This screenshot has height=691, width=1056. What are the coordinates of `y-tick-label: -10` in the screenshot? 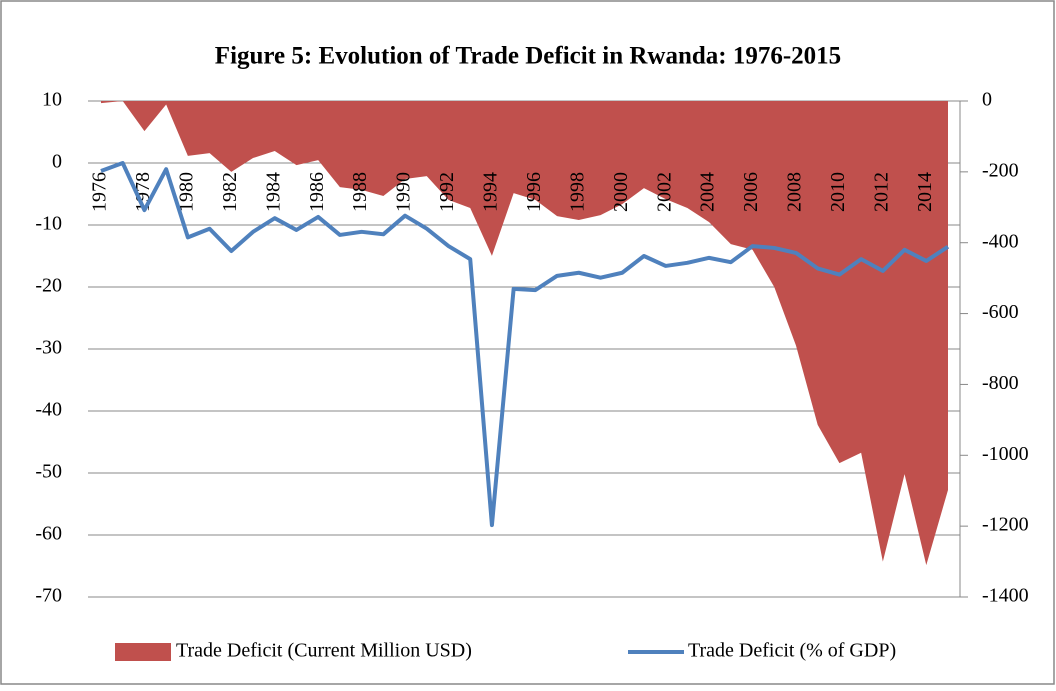 It's located at (48, 224).